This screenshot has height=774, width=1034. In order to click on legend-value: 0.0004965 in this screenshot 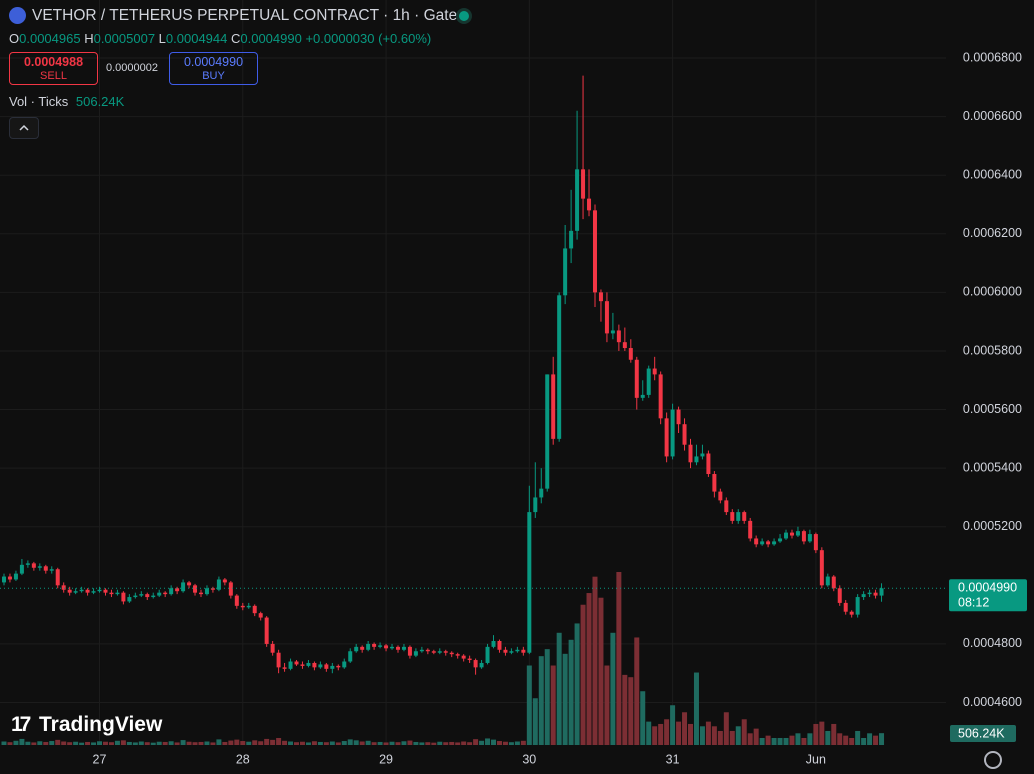, I will do `click(50, 38)`.